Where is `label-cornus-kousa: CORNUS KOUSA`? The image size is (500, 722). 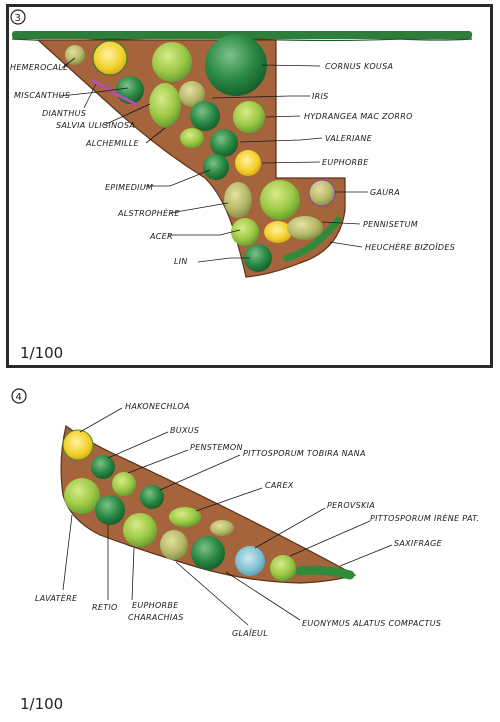 label-cornus-kousa: CORNUS KOUSA is located at coordinates (359, 66).